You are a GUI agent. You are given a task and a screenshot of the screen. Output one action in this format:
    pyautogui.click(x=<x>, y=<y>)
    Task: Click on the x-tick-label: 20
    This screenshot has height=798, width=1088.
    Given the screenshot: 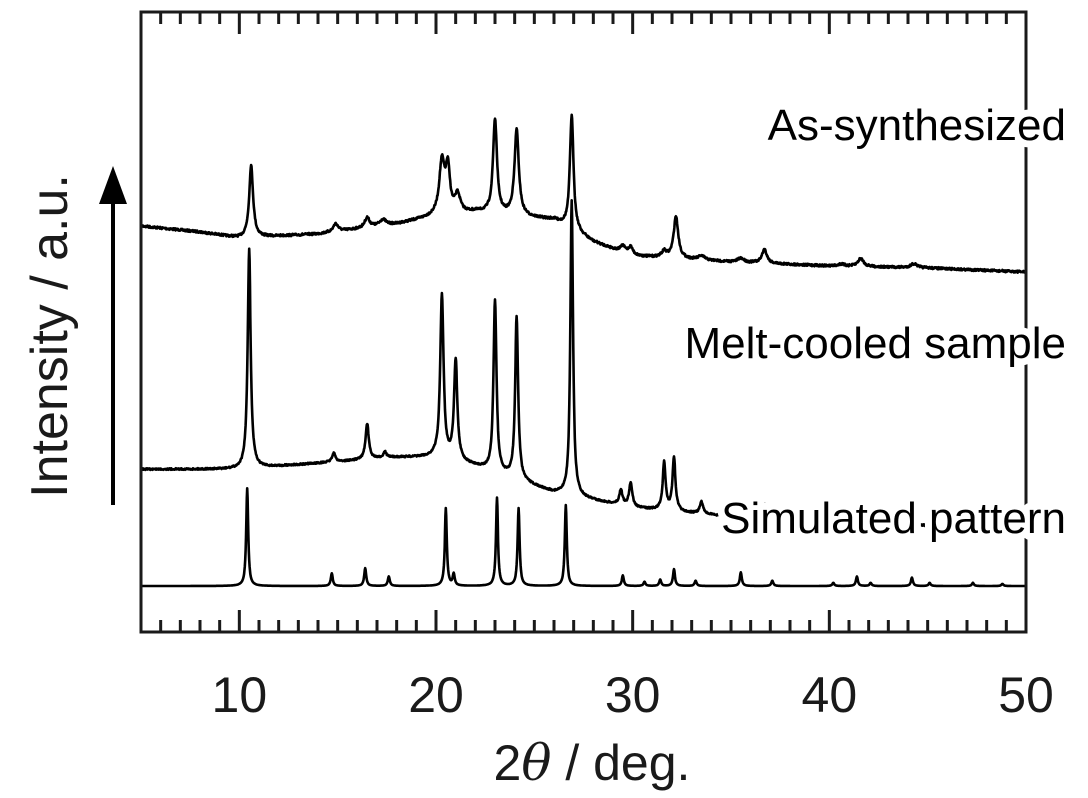 What is the action you would take?
    pyautogui.click(x=436, y=695)
    